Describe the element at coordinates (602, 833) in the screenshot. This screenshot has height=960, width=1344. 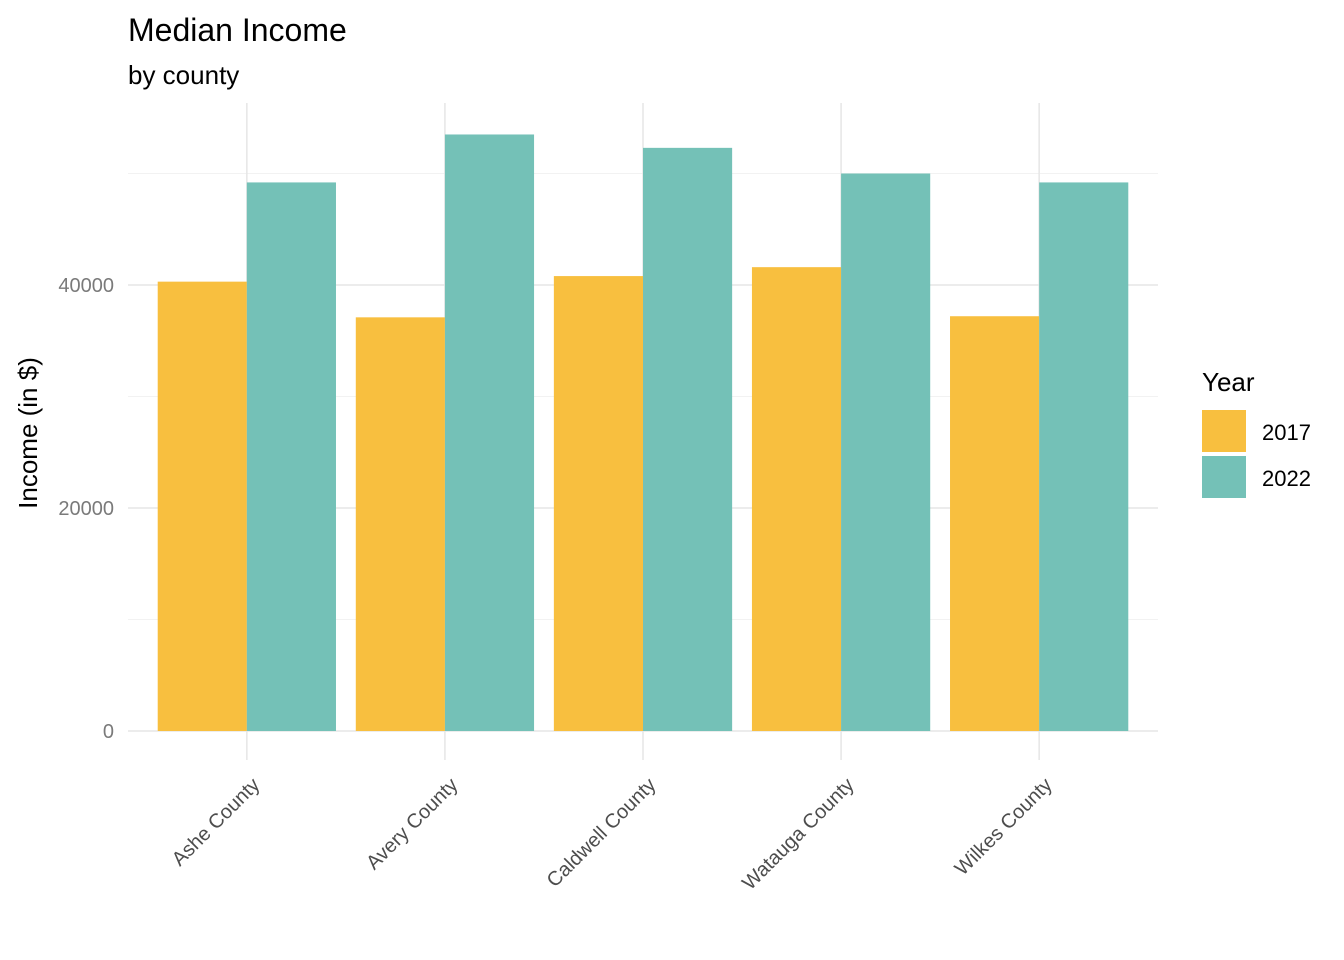
I see `x-tick-label: Caldwell County` at that location.